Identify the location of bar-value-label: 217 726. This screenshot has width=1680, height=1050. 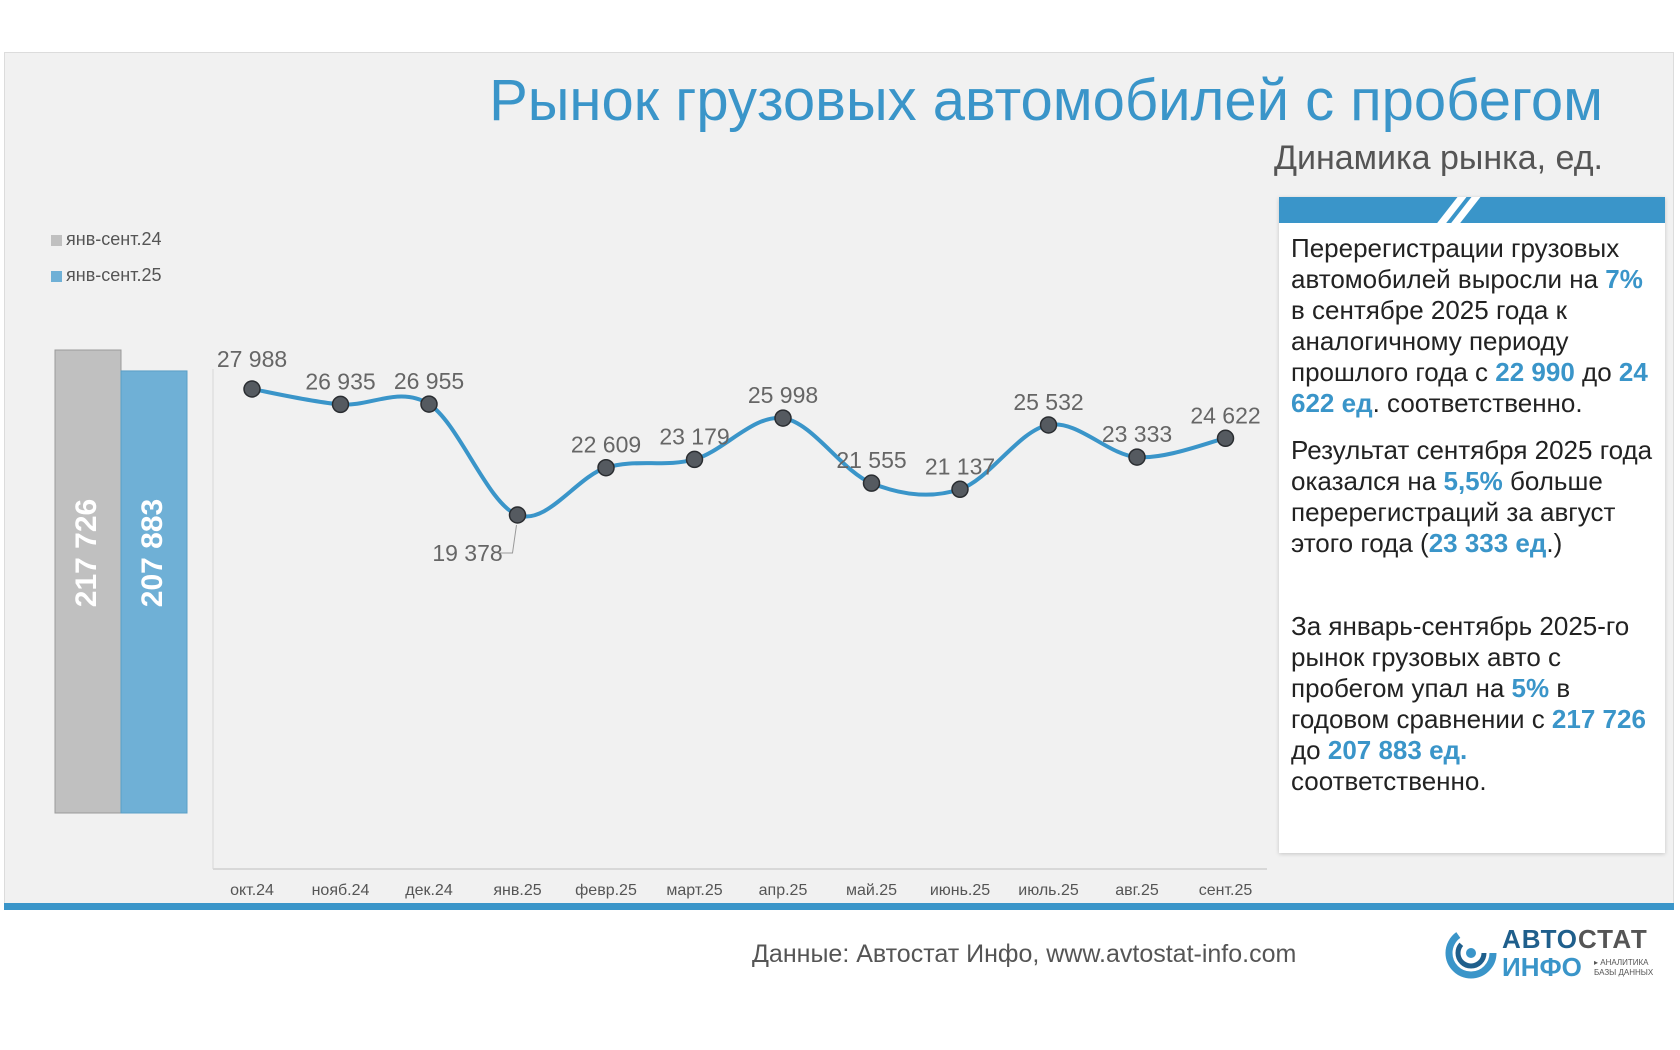
(86, 553).